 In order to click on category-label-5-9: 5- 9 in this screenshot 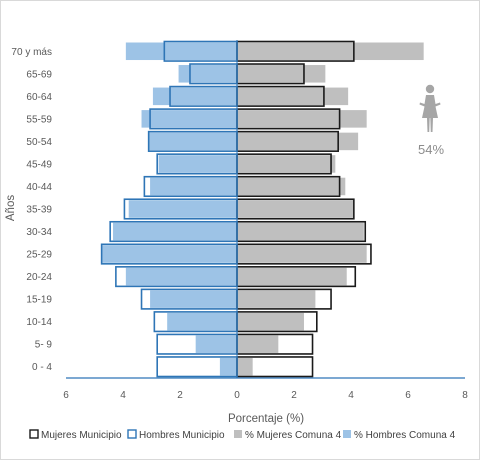, I will do `click(44, 345)`.